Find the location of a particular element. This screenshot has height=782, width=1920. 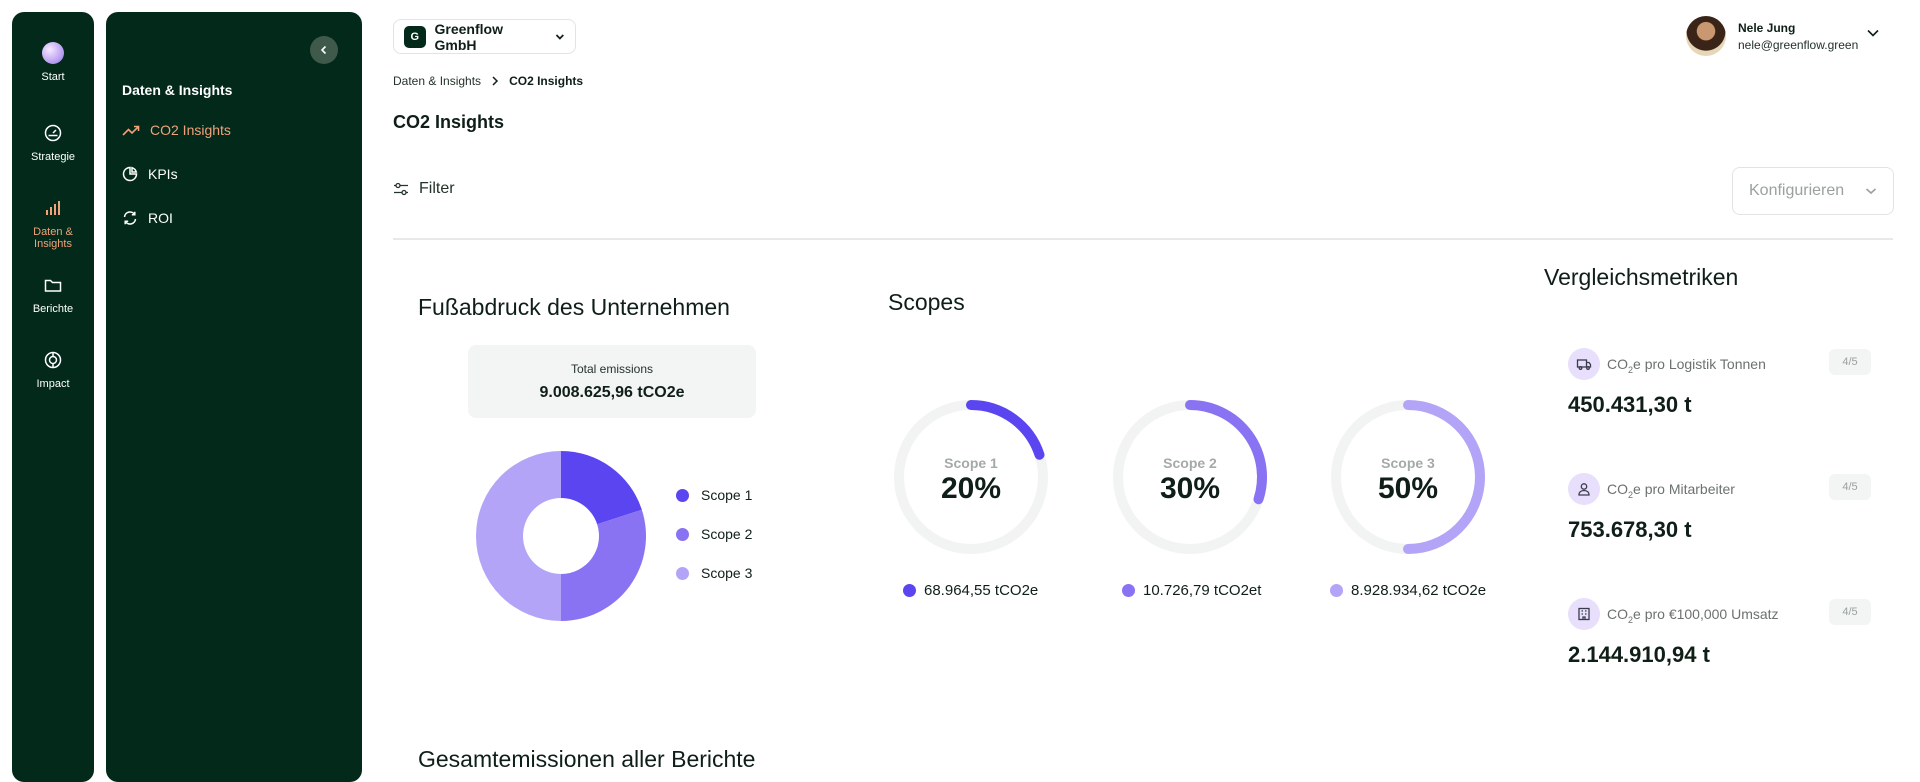

rail-item-impact: Impact is located at coordinates (53, 369).